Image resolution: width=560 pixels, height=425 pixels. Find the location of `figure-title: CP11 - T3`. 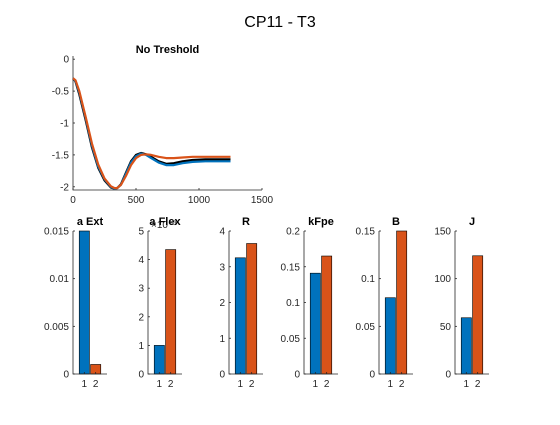

figure-title: CP11 - T3 is located at coordinates (280, 22).